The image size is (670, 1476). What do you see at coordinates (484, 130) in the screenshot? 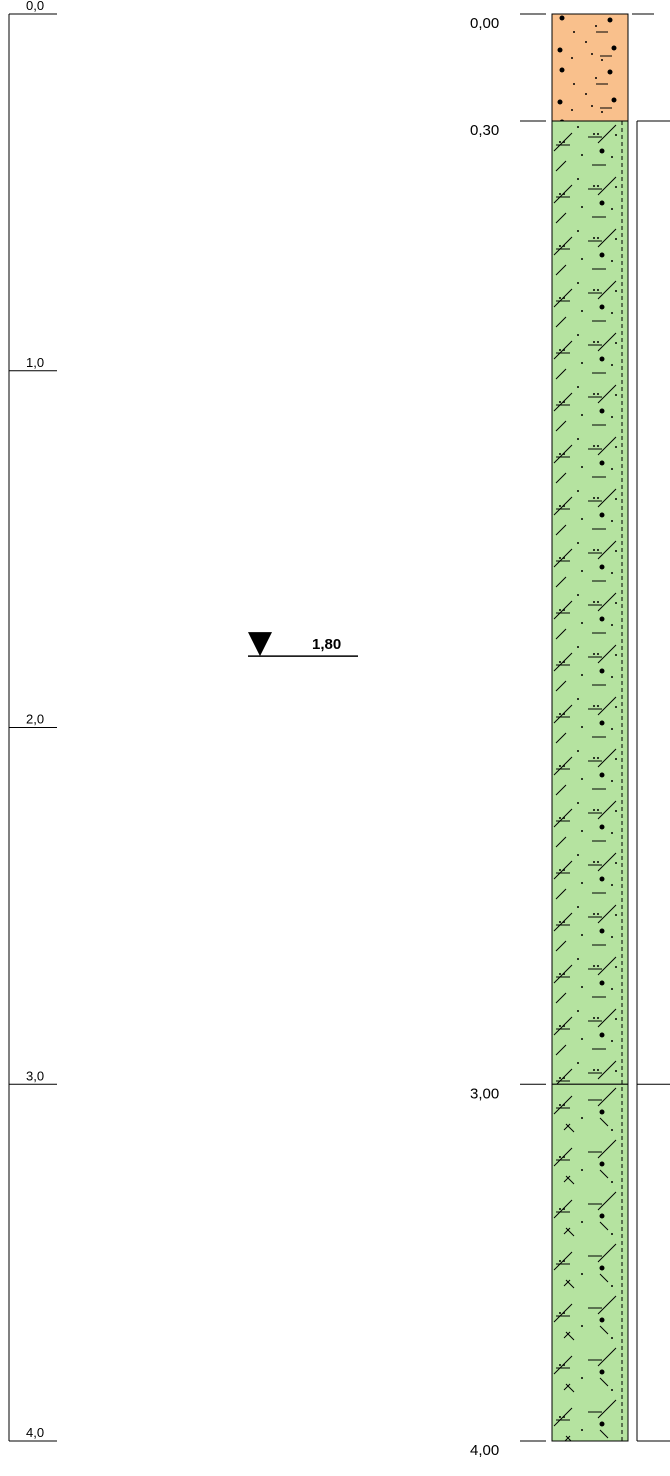
I see `boundary-label: 0,30` at bounding box center [484, 130].